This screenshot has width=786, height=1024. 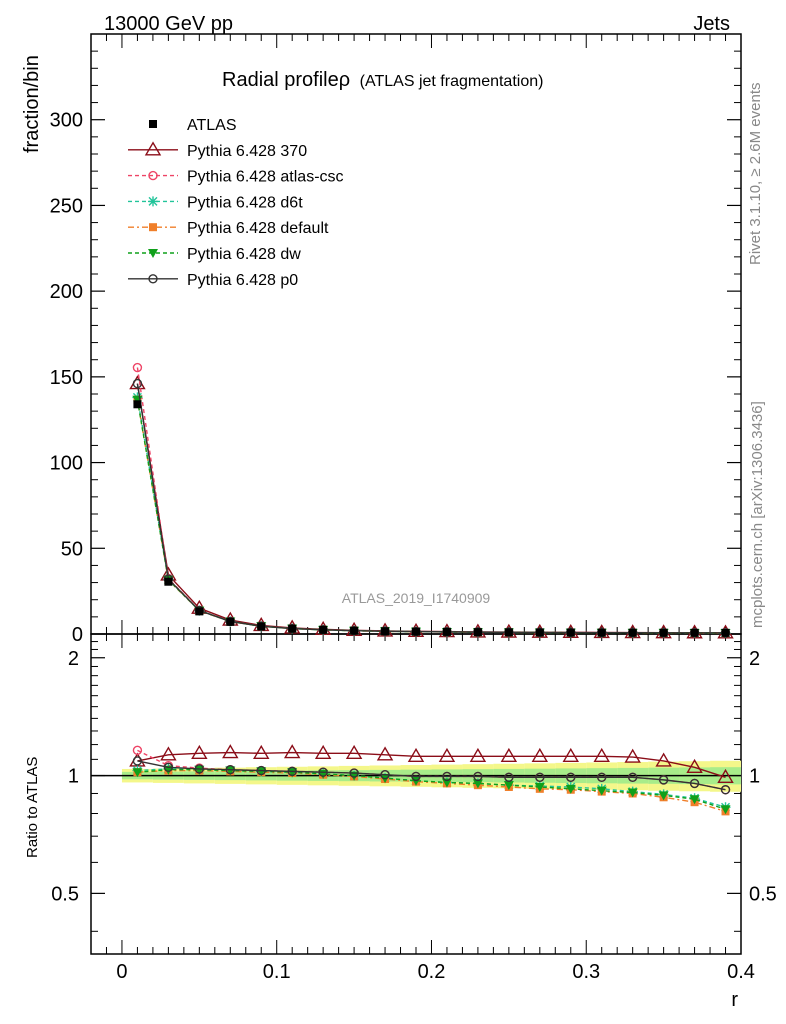 I want to click on x-axis-label: r, so click(x=734, y=1000).